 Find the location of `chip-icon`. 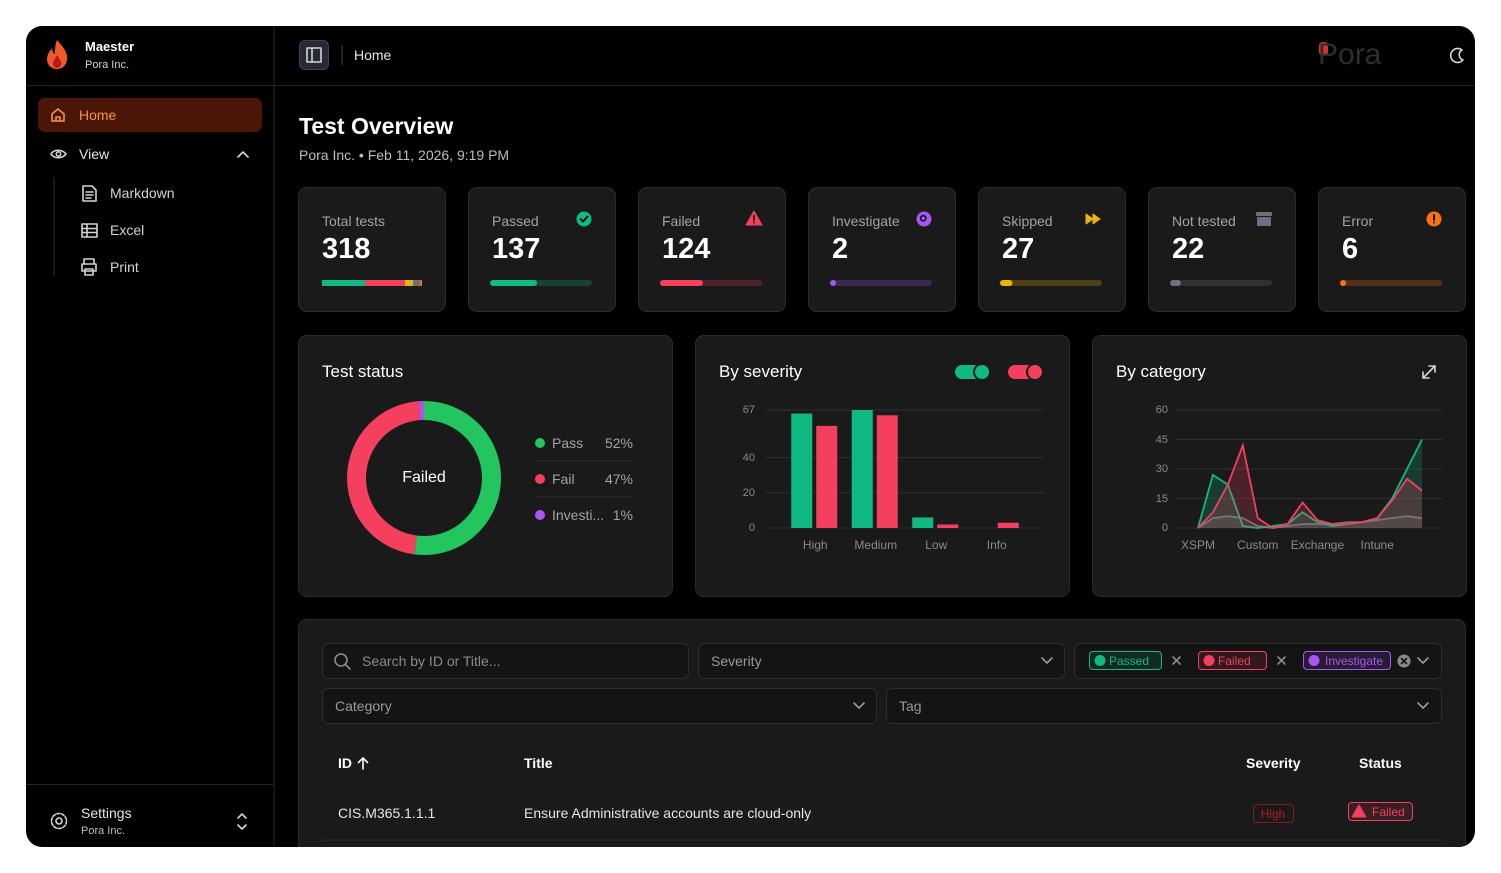

chip-icon is located at coordinates (1209, 660).